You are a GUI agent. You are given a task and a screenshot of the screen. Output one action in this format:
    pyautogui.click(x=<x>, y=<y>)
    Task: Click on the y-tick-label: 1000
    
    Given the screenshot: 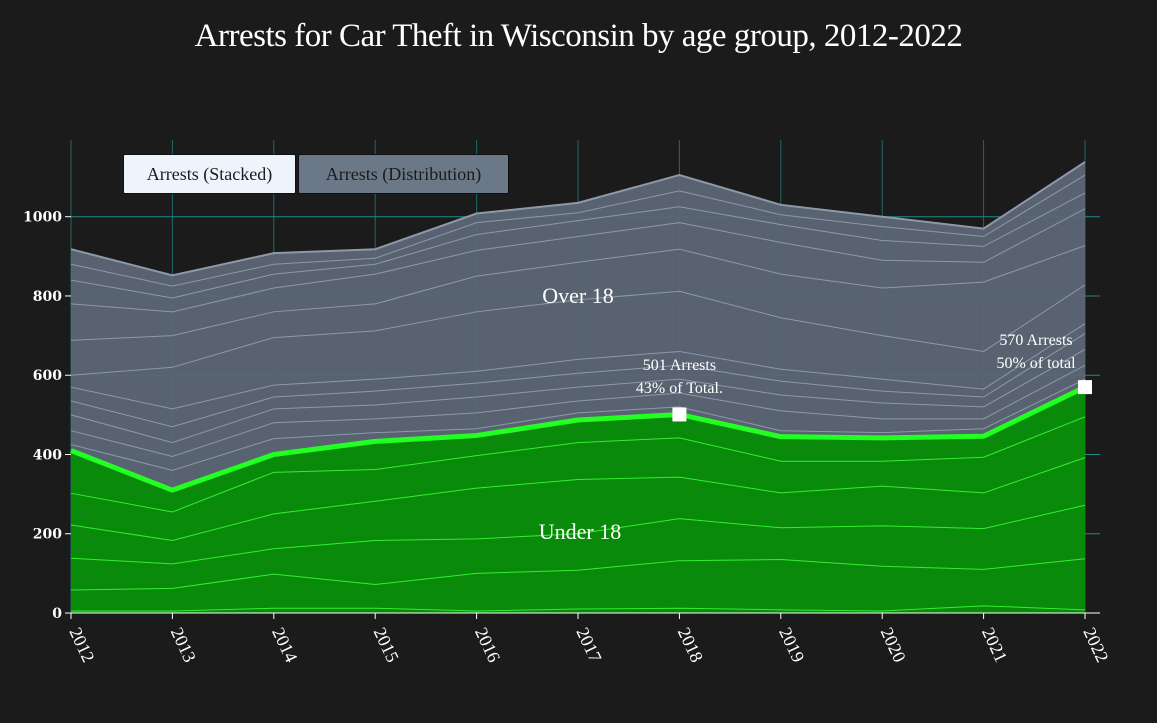 What is the action you would take?
    pyautogui.click(x=42, y=218)
    